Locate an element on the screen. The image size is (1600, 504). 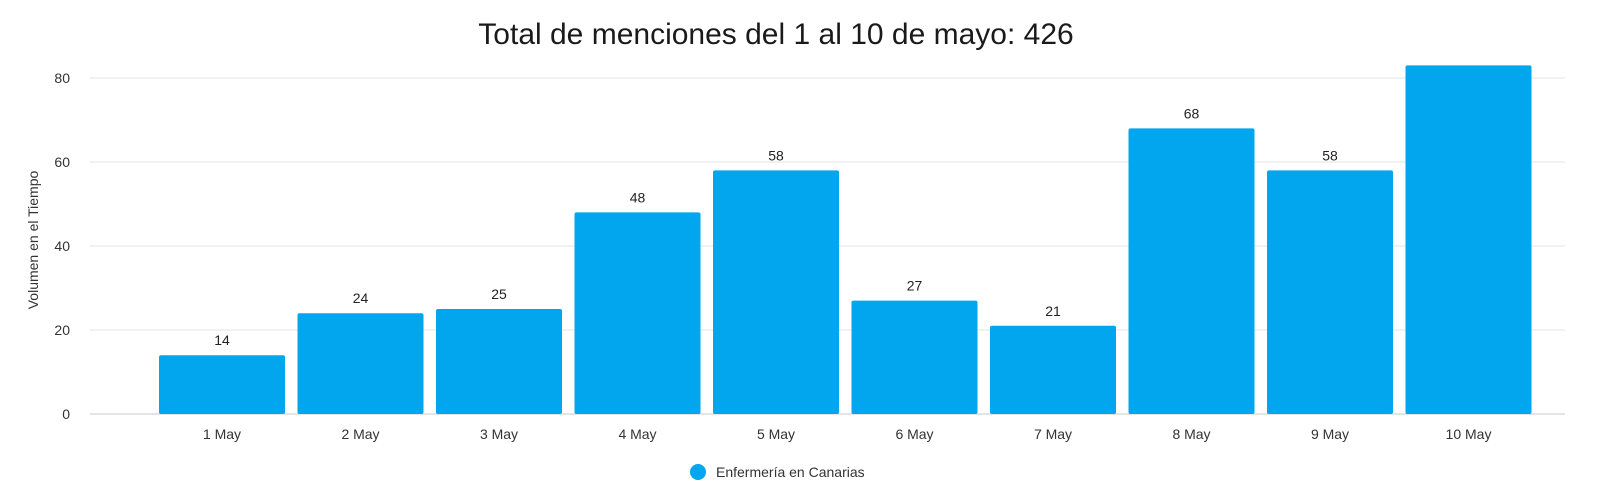
x-tick-label: 3 May is located at coordinates (499, 434).